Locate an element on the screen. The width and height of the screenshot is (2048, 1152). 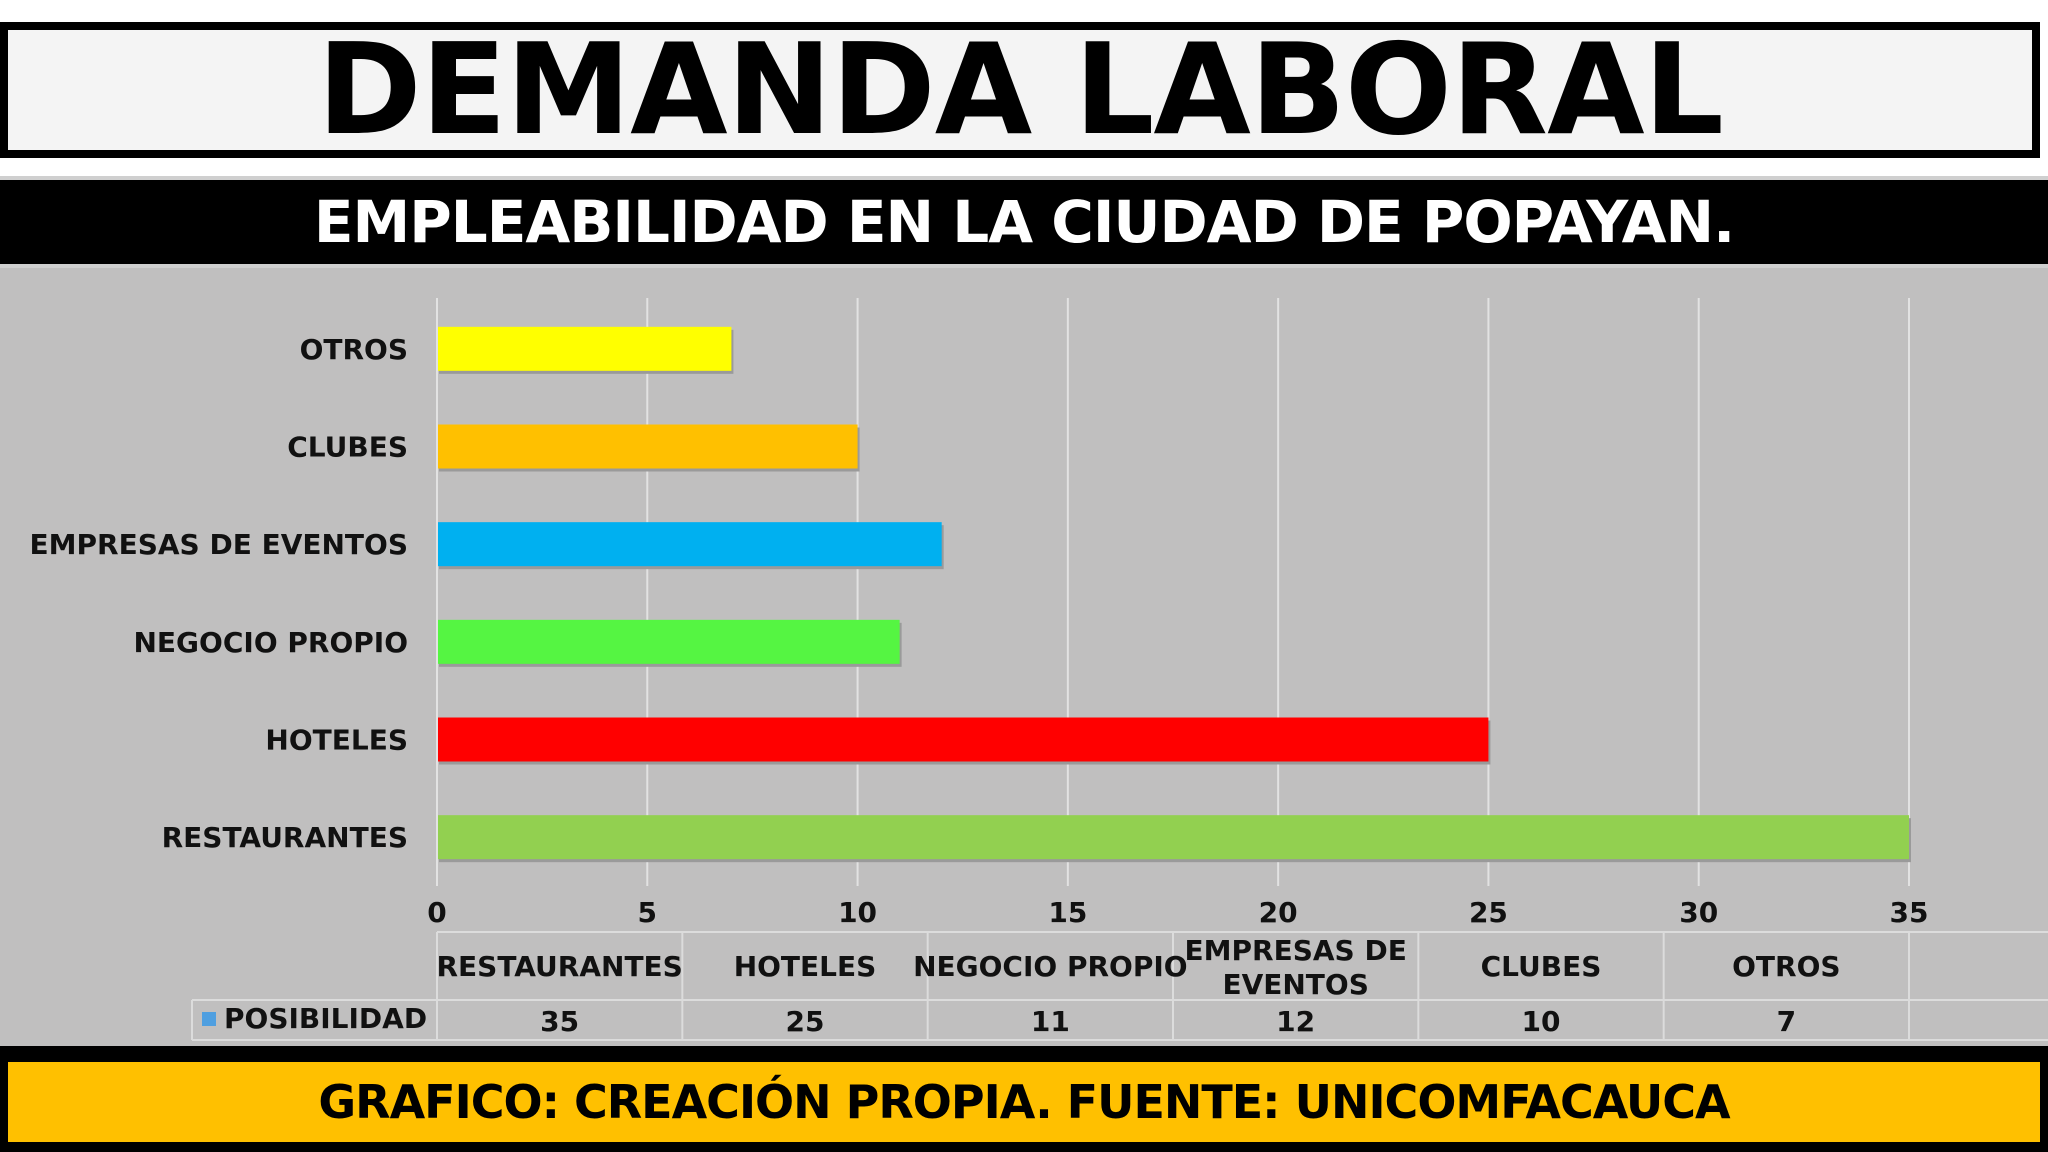
table-value: 11 is located at coordinates (1050, 1021).